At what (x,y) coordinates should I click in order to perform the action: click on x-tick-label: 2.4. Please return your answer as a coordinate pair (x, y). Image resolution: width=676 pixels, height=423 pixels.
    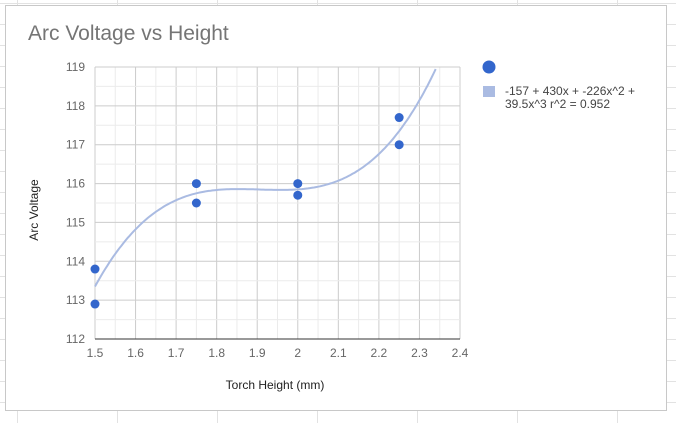
    Looking at the image, I should click on (460, 353).